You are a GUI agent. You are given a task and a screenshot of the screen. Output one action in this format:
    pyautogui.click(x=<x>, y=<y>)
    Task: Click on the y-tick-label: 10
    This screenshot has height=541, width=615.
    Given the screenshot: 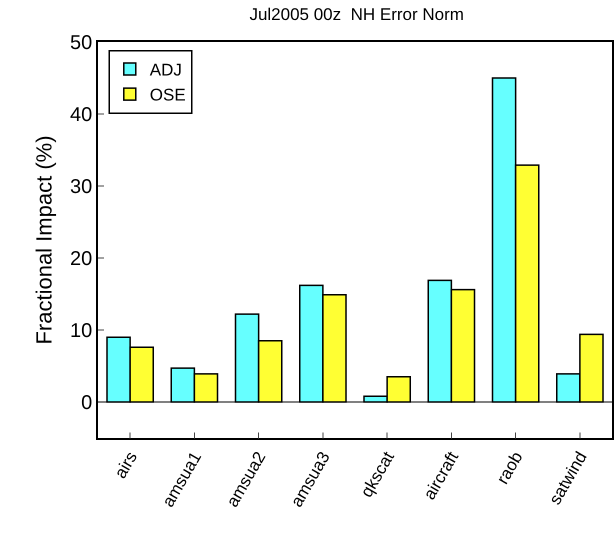 What is the action you would take?
    pyautogui.click(x=81, y=331)
    